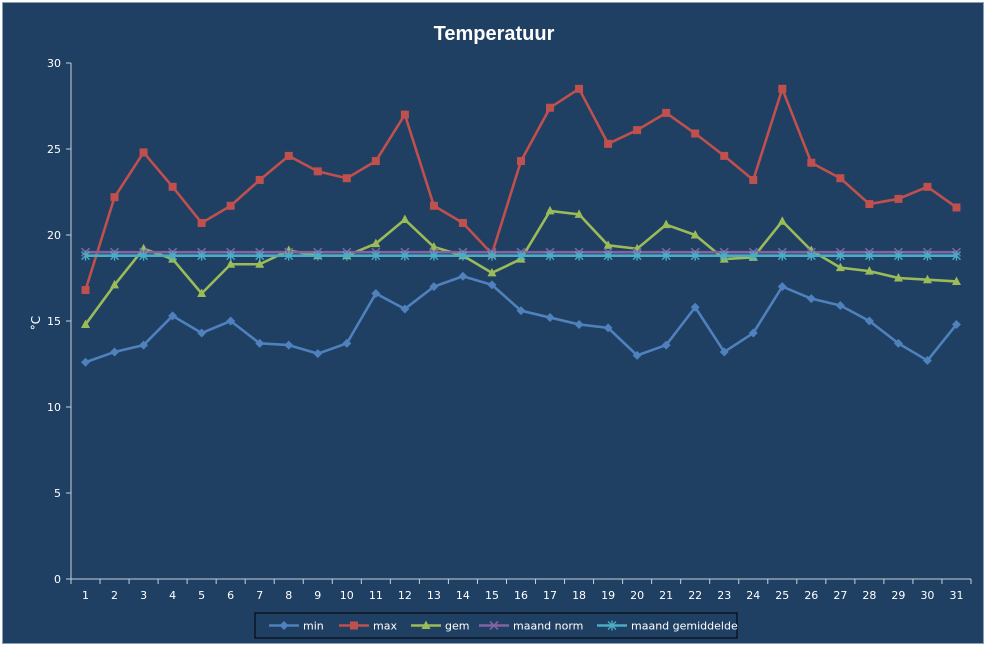 This screenshot has width=987, height=648. I want to click on y-tick-label: 20, so click(54, 235).